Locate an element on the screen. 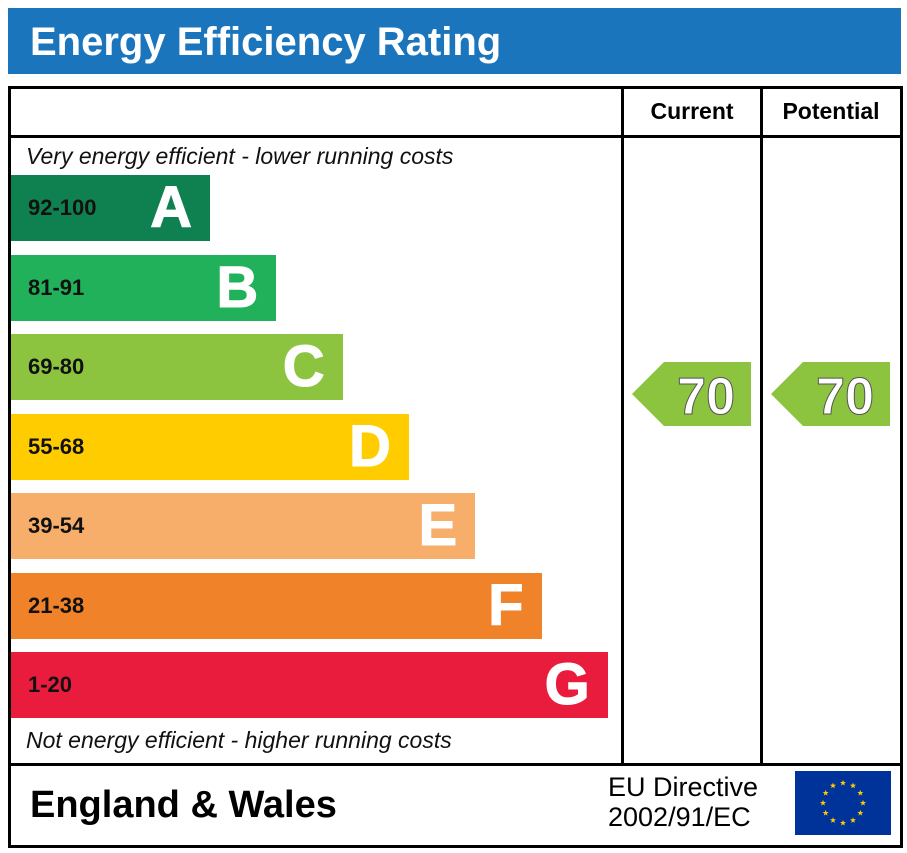 This screenshot has width=907, height=853. divider-potential is located at coordinates (761, 425).